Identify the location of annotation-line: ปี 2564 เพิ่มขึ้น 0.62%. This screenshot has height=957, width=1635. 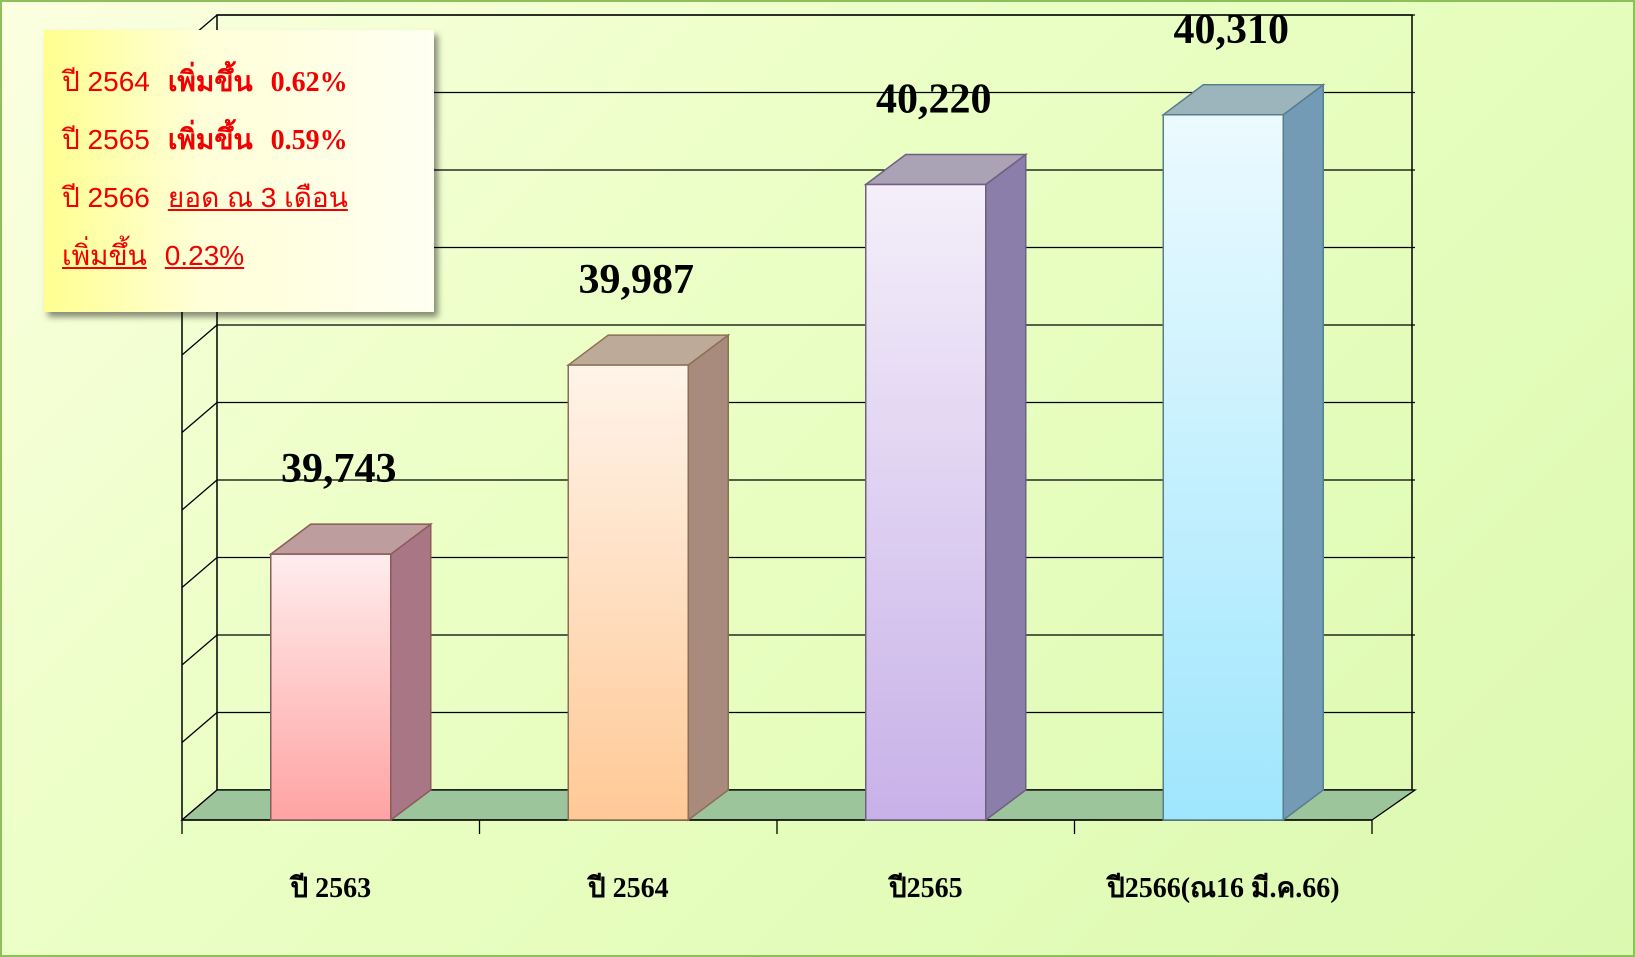
(248, 89).